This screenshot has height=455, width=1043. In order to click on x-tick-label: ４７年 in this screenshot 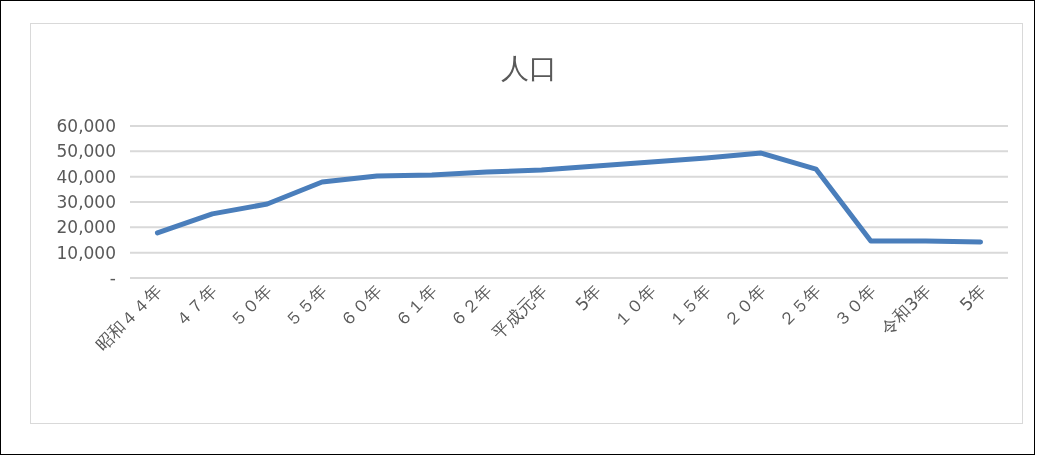, I will do `click(196, 305)`.